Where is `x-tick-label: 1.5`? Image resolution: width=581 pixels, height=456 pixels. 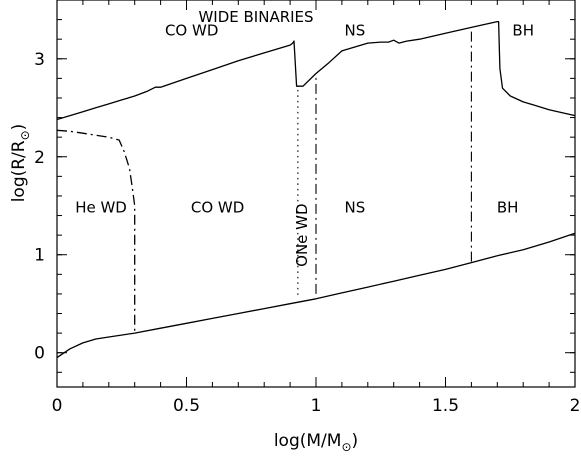
x-tick-label: 1.5 is located at coordinates (445, 406).